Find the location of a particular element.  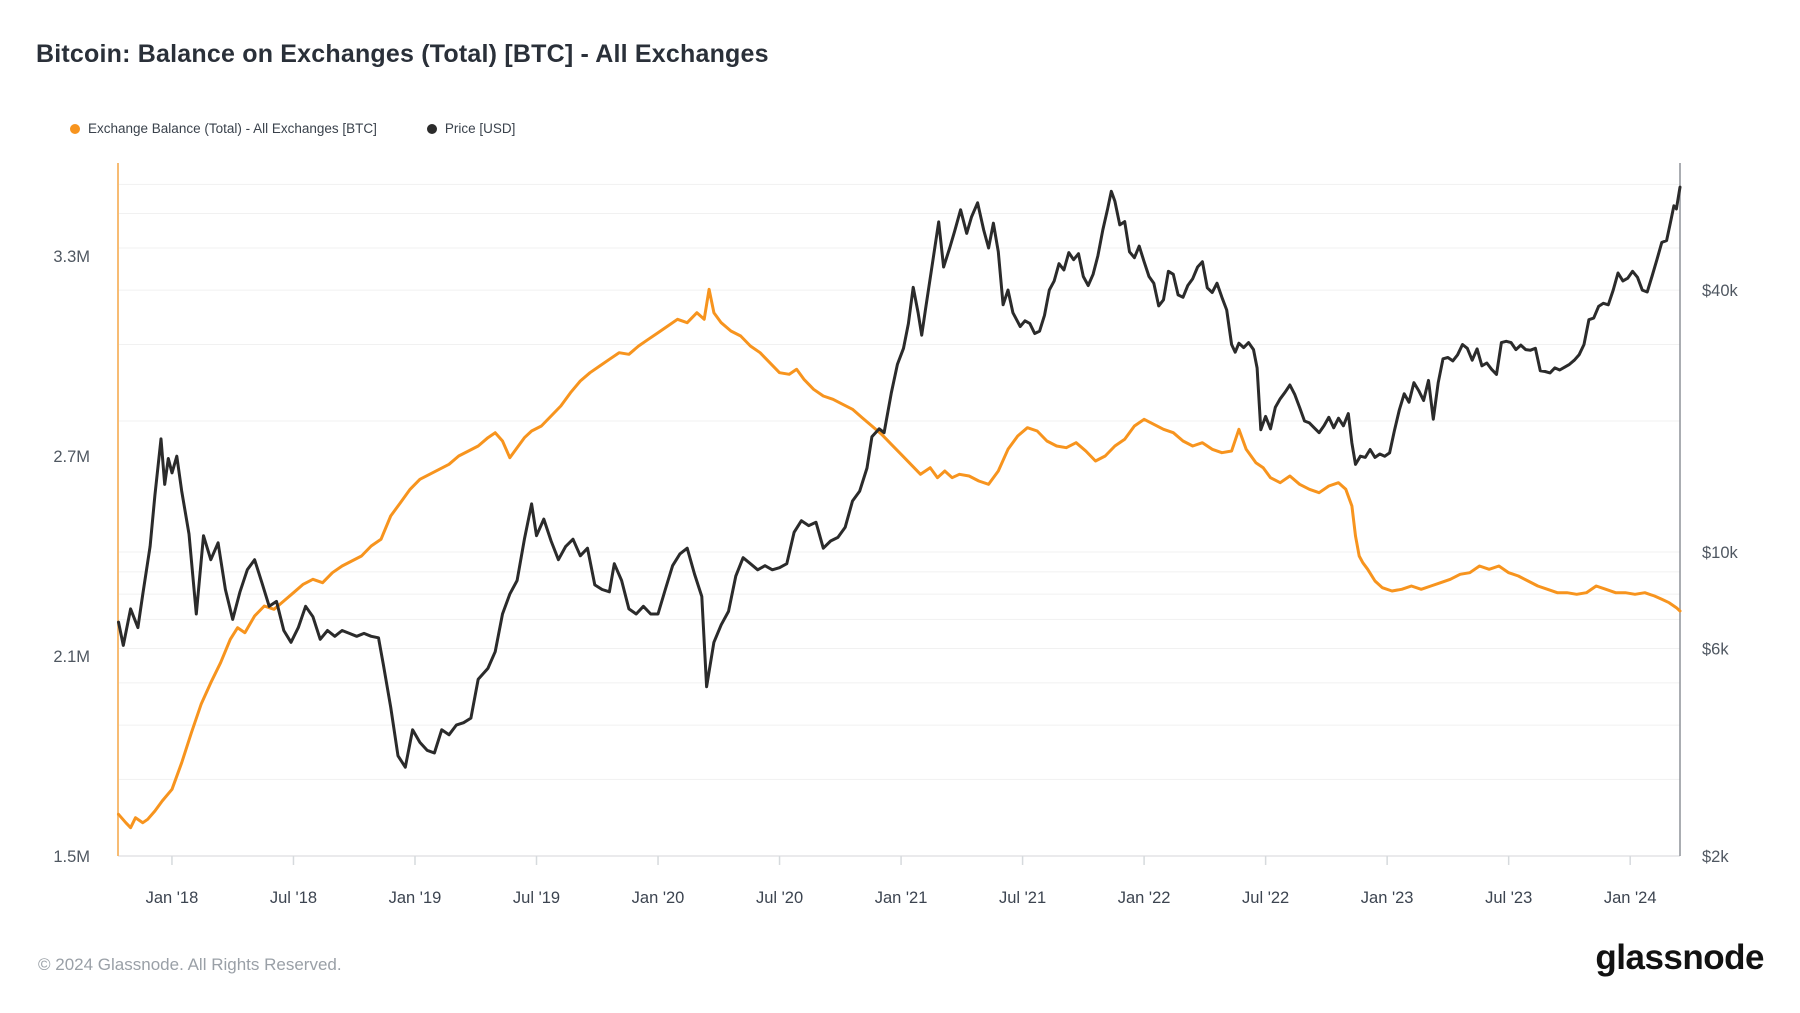

x-axis-label: Jul '22 is located at coordinates (1265, 898).